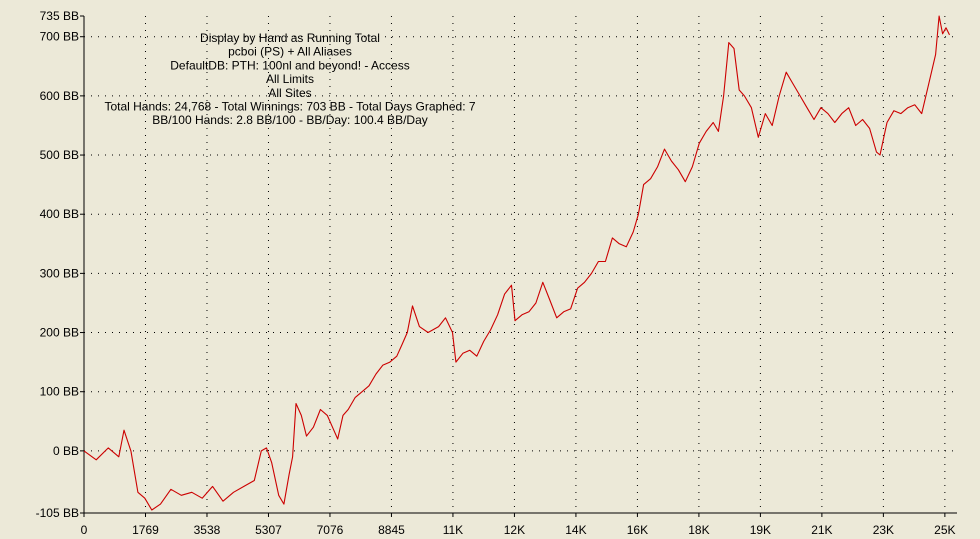  I want to click on x-tick-label: 5307, so click(268, 530).